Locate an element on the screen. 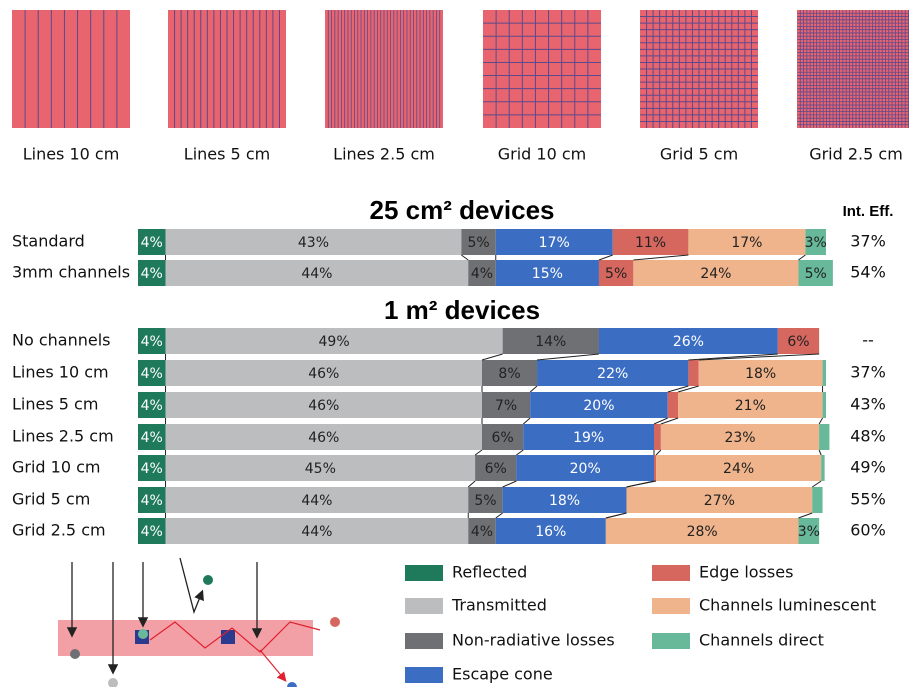 The width and height of the screenshot is (909, 691). pattern-square is located at coordinates (542, 69).